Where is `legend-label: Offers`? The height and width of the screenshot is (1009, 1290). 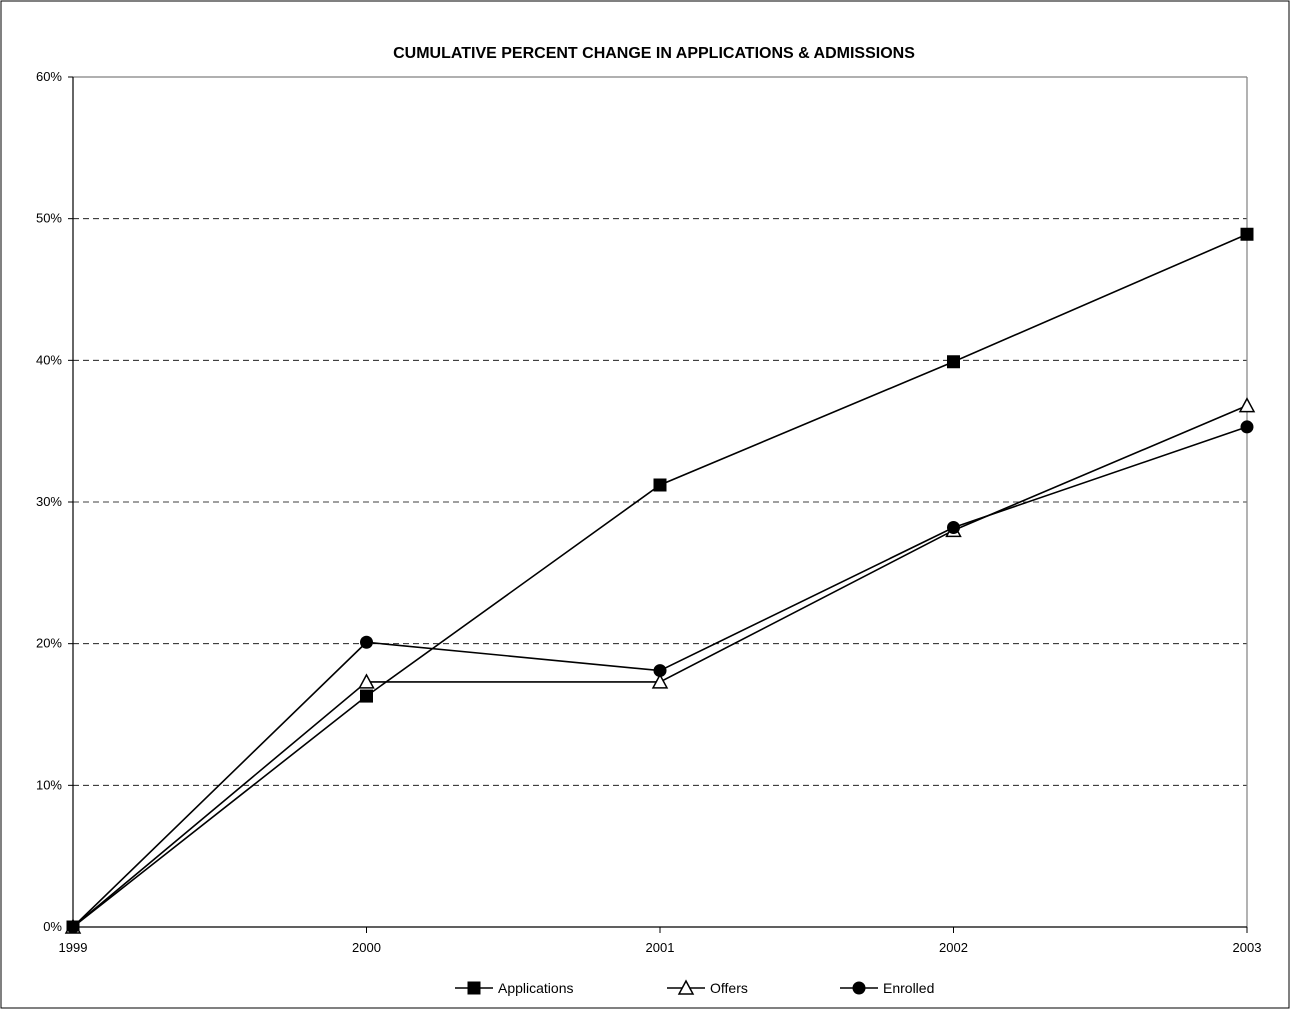
legend-label: Offers is located at coordinates (729, 988).